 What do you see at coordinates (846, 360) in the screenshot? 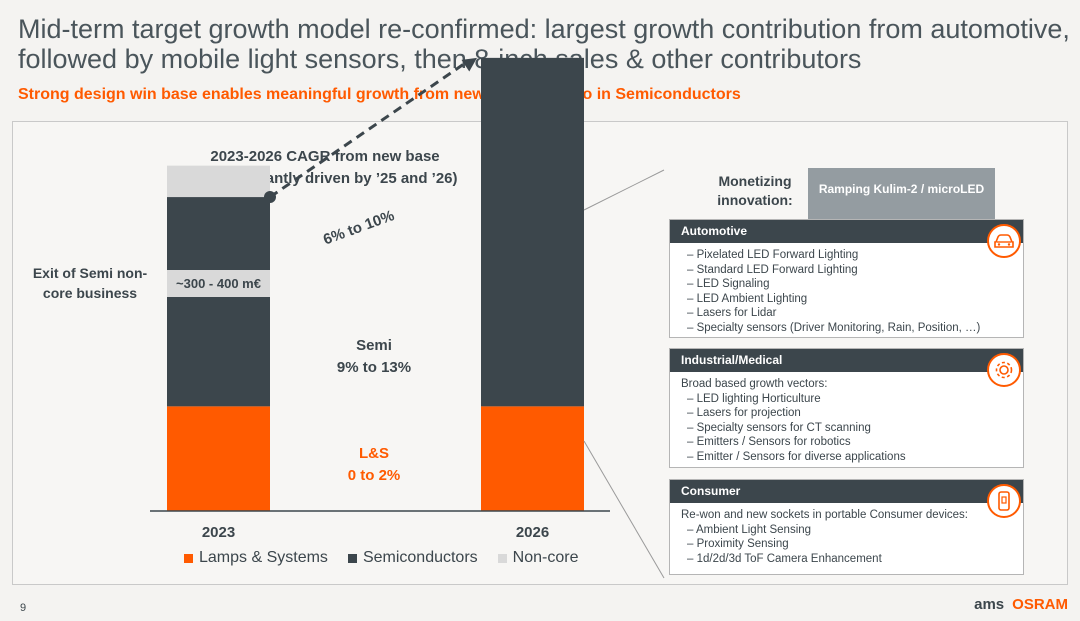
I see `card-title-industrial: Industrial/Medical` at bounding box center [846, 360].